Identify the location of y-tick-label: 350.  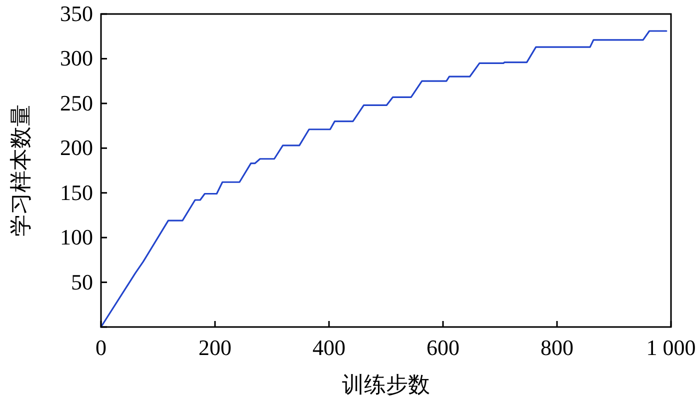
(76, 13).